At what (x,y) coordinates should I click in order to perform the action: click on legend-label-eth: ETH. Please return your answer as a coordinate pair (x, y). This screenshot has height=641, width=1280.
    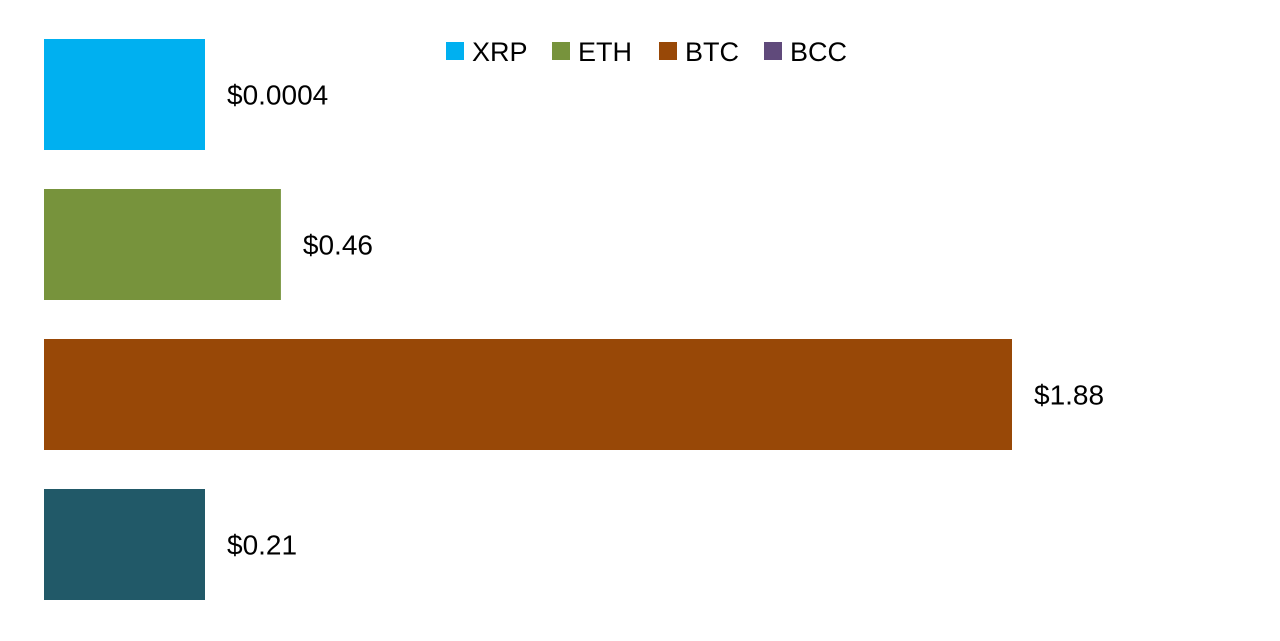
    Looking at the image, I should click on (605, 52).